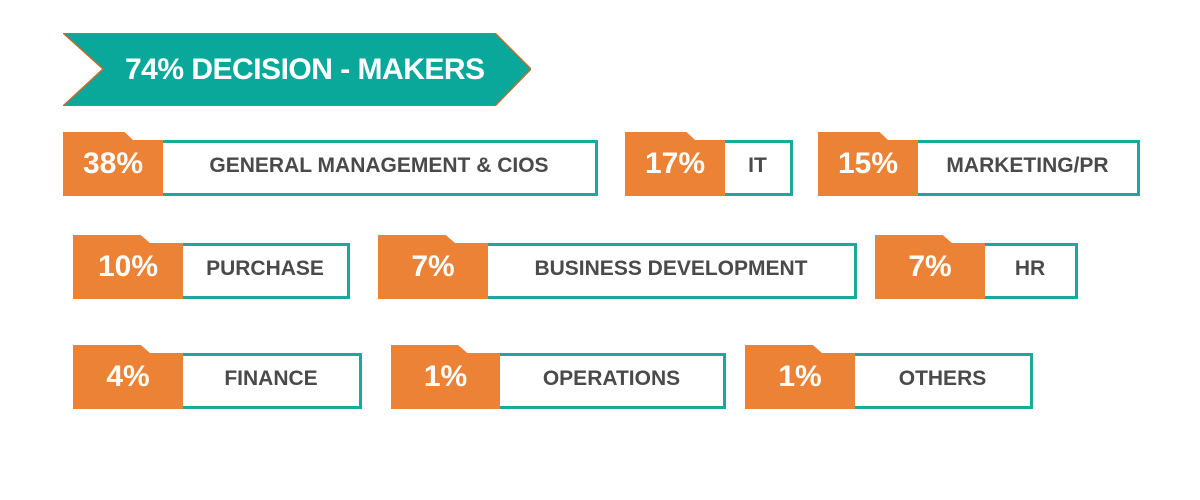  What do you see at coordinates (944, 381) in the screenshot?
I see `stat-label: OTHERS` at bounding box center [944, 381].